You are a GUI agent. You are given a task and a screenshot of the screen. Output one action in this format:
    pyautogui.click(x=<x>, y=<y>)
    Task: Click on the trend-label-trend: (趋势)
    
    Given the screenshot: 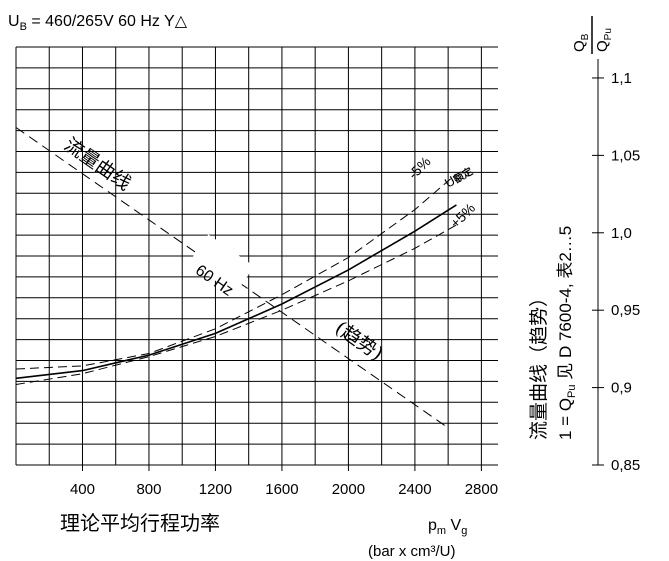 What is the action you would take?
    pyautogui.click(x=359, y=341)
    